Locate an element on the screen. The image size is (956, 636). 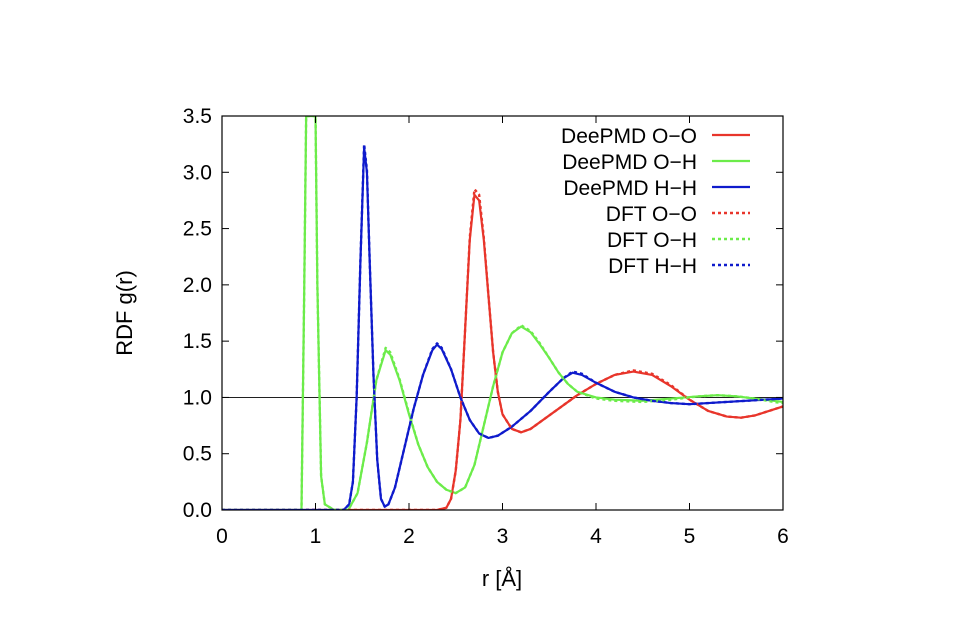
legend-label: DFT H−H is located at coordinates (652, 266).